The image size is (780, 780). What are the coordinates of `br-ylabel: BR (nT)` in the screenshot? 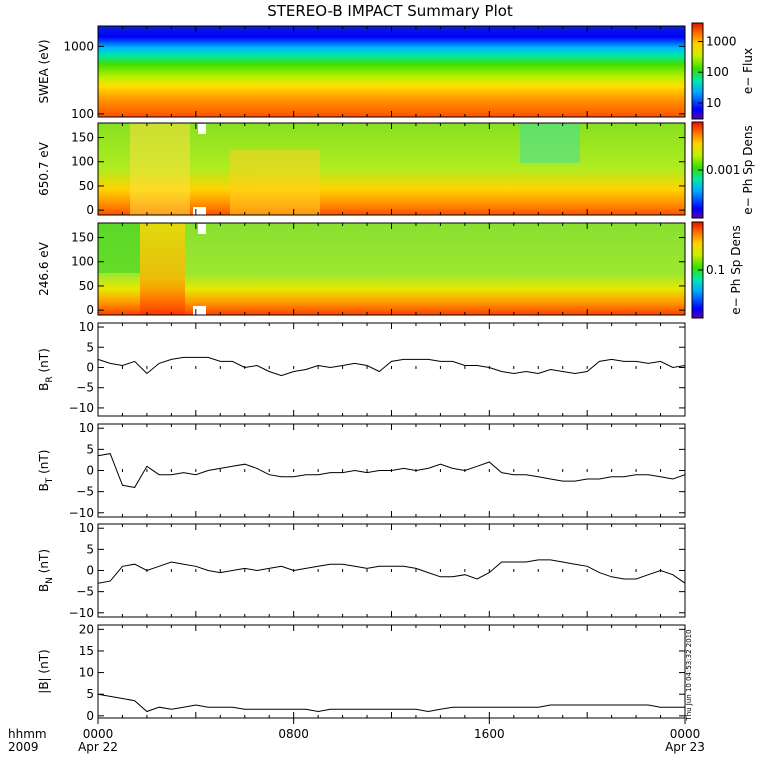 It's located at (46, 369).